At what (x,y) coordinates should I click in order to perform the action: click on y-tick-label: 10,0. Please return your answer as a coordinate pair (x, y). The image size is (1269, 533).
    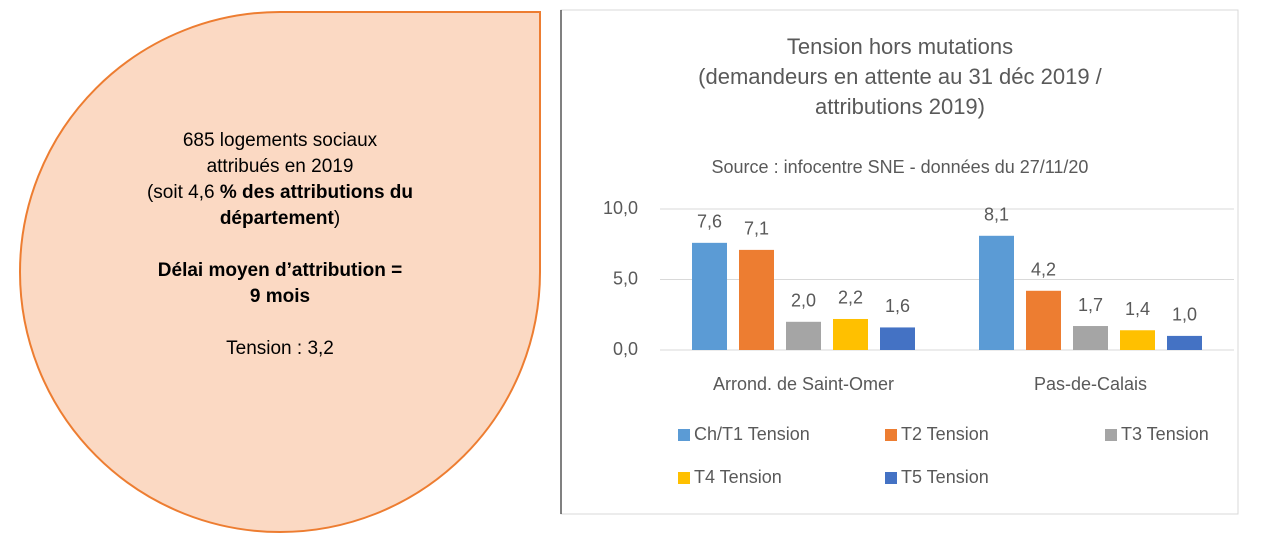
    Looking at the image, I should click on (620, 208).